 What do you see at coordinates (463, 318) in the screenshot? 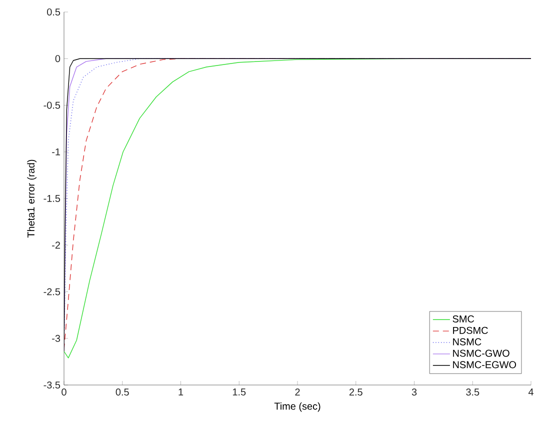
I see `legend-label: SMC` at bounding box center [463, 318].